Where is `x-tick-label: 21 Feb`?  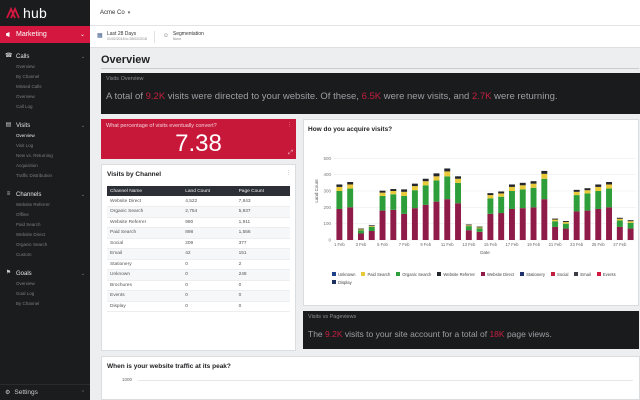
x-tick-label: 21 Feb is located at coordinates (556, 244).